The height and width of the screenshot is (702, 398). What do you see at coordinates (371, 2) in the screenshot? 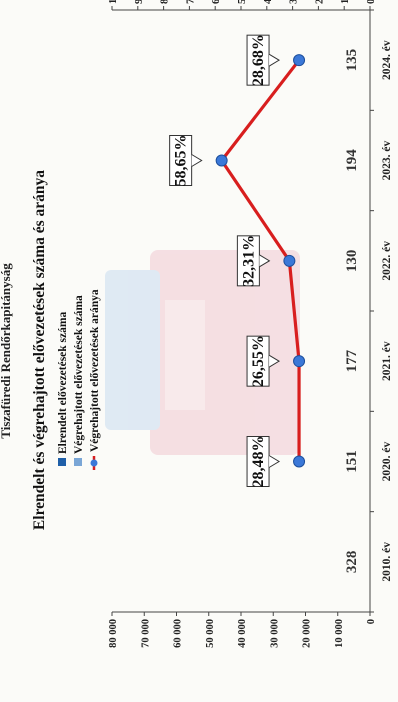
I see `right-axis-tick-label: 0%` at bounding box center [371, 2].